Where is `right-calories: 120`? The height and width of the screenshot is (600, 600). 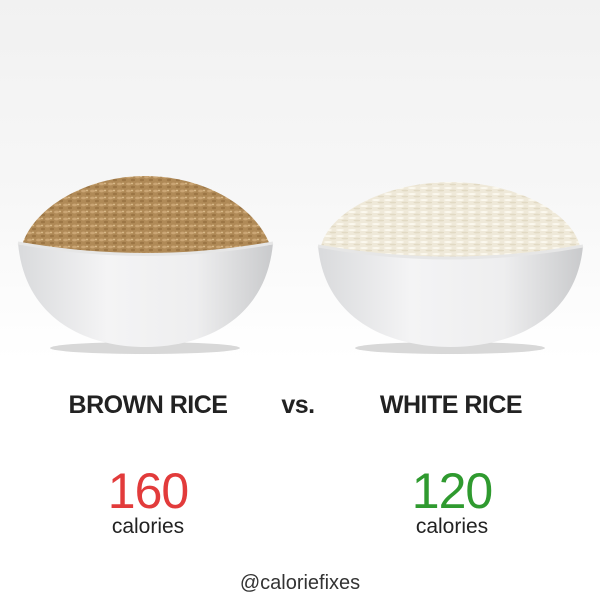 right-calories: 120 is located at coordinates (452, 491).